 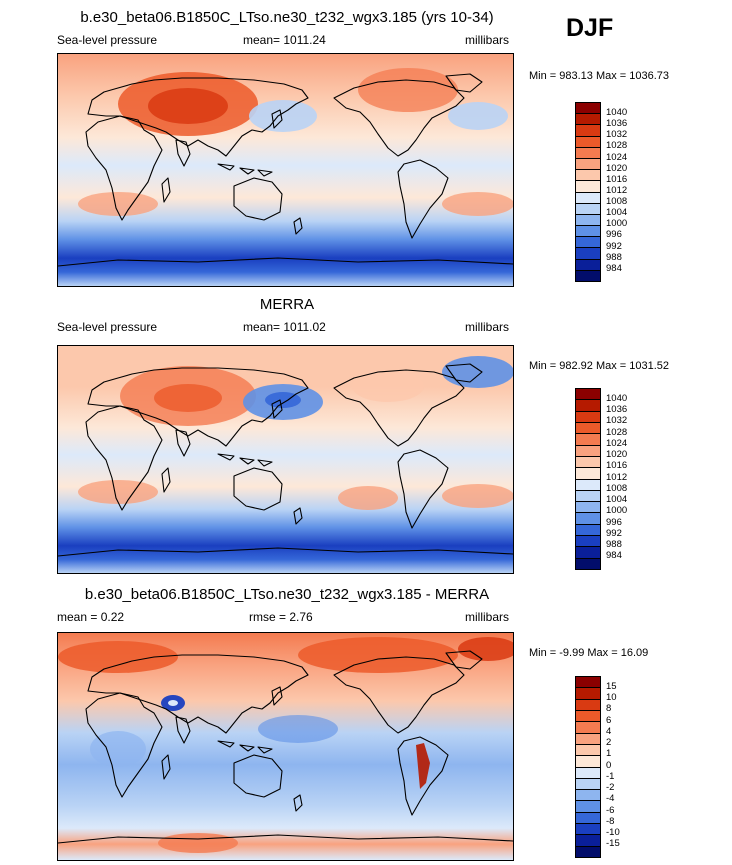 What do you see at coordinates (588, 767) in the screenshot?
I see `panel3-colorbar-swatches` at bounding box center [588, 767].